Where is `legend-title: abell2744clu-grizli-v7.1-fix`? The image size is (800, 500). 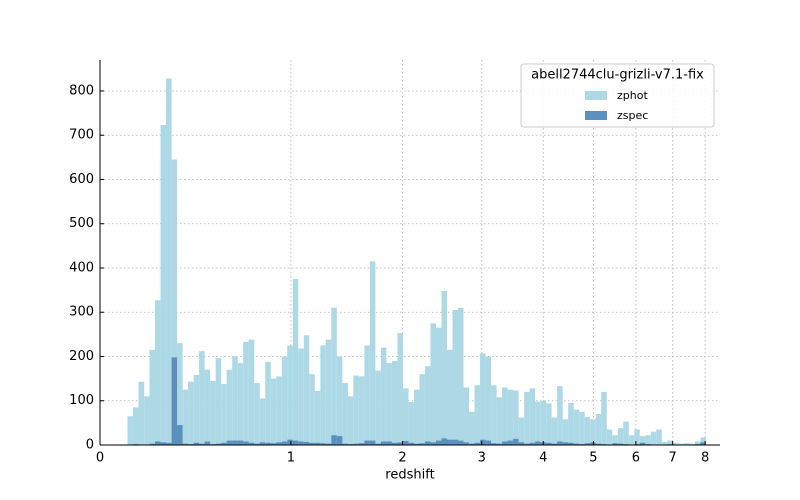
legend-title: abell2744clu-grizli-v7.1-fix is located at coordinates (617, 75).